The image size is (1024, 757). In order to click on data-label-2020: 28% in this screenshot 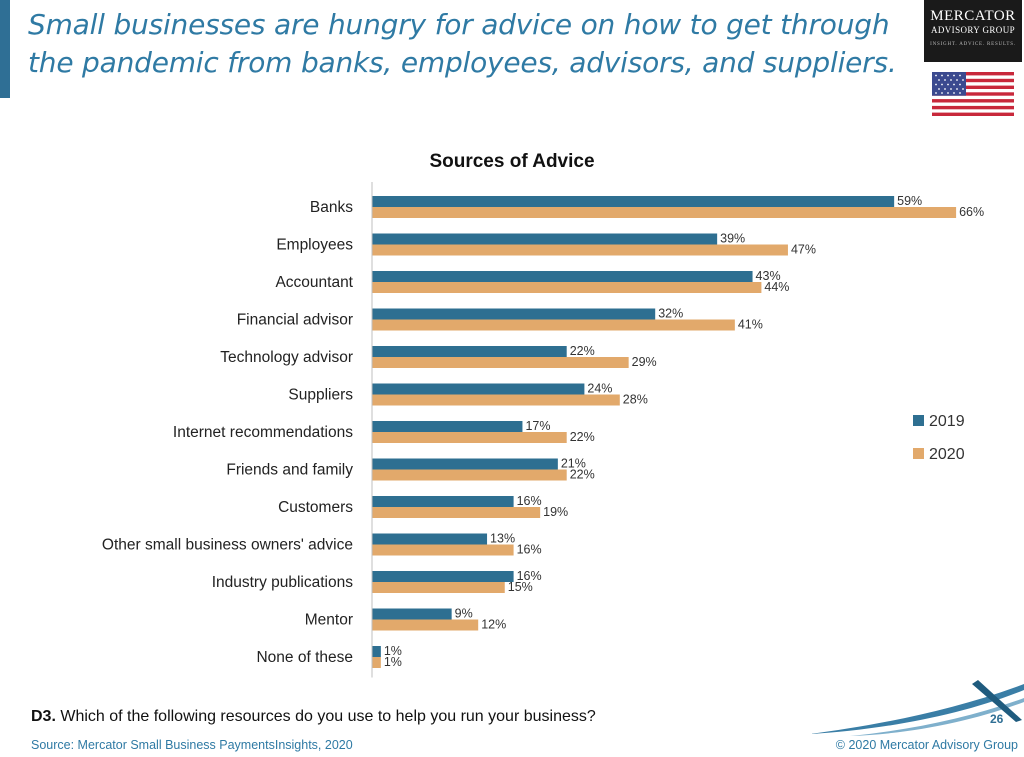, I will do `click(635, 400)`.